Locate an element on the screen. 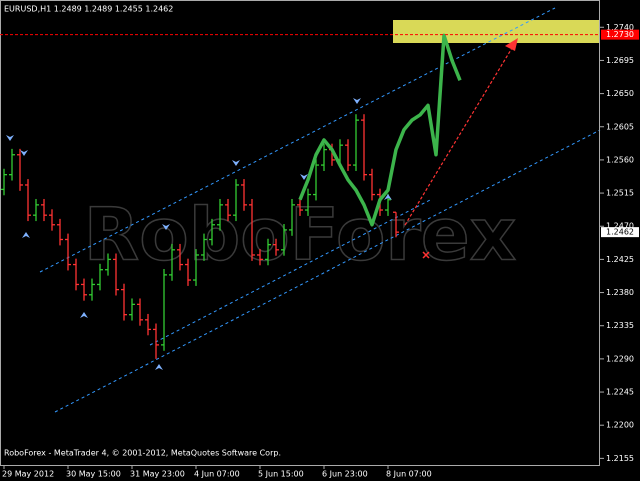 Image resolution: width=640 pixels, height=481 pixels. target-zone is located at coordinates (496, 31).